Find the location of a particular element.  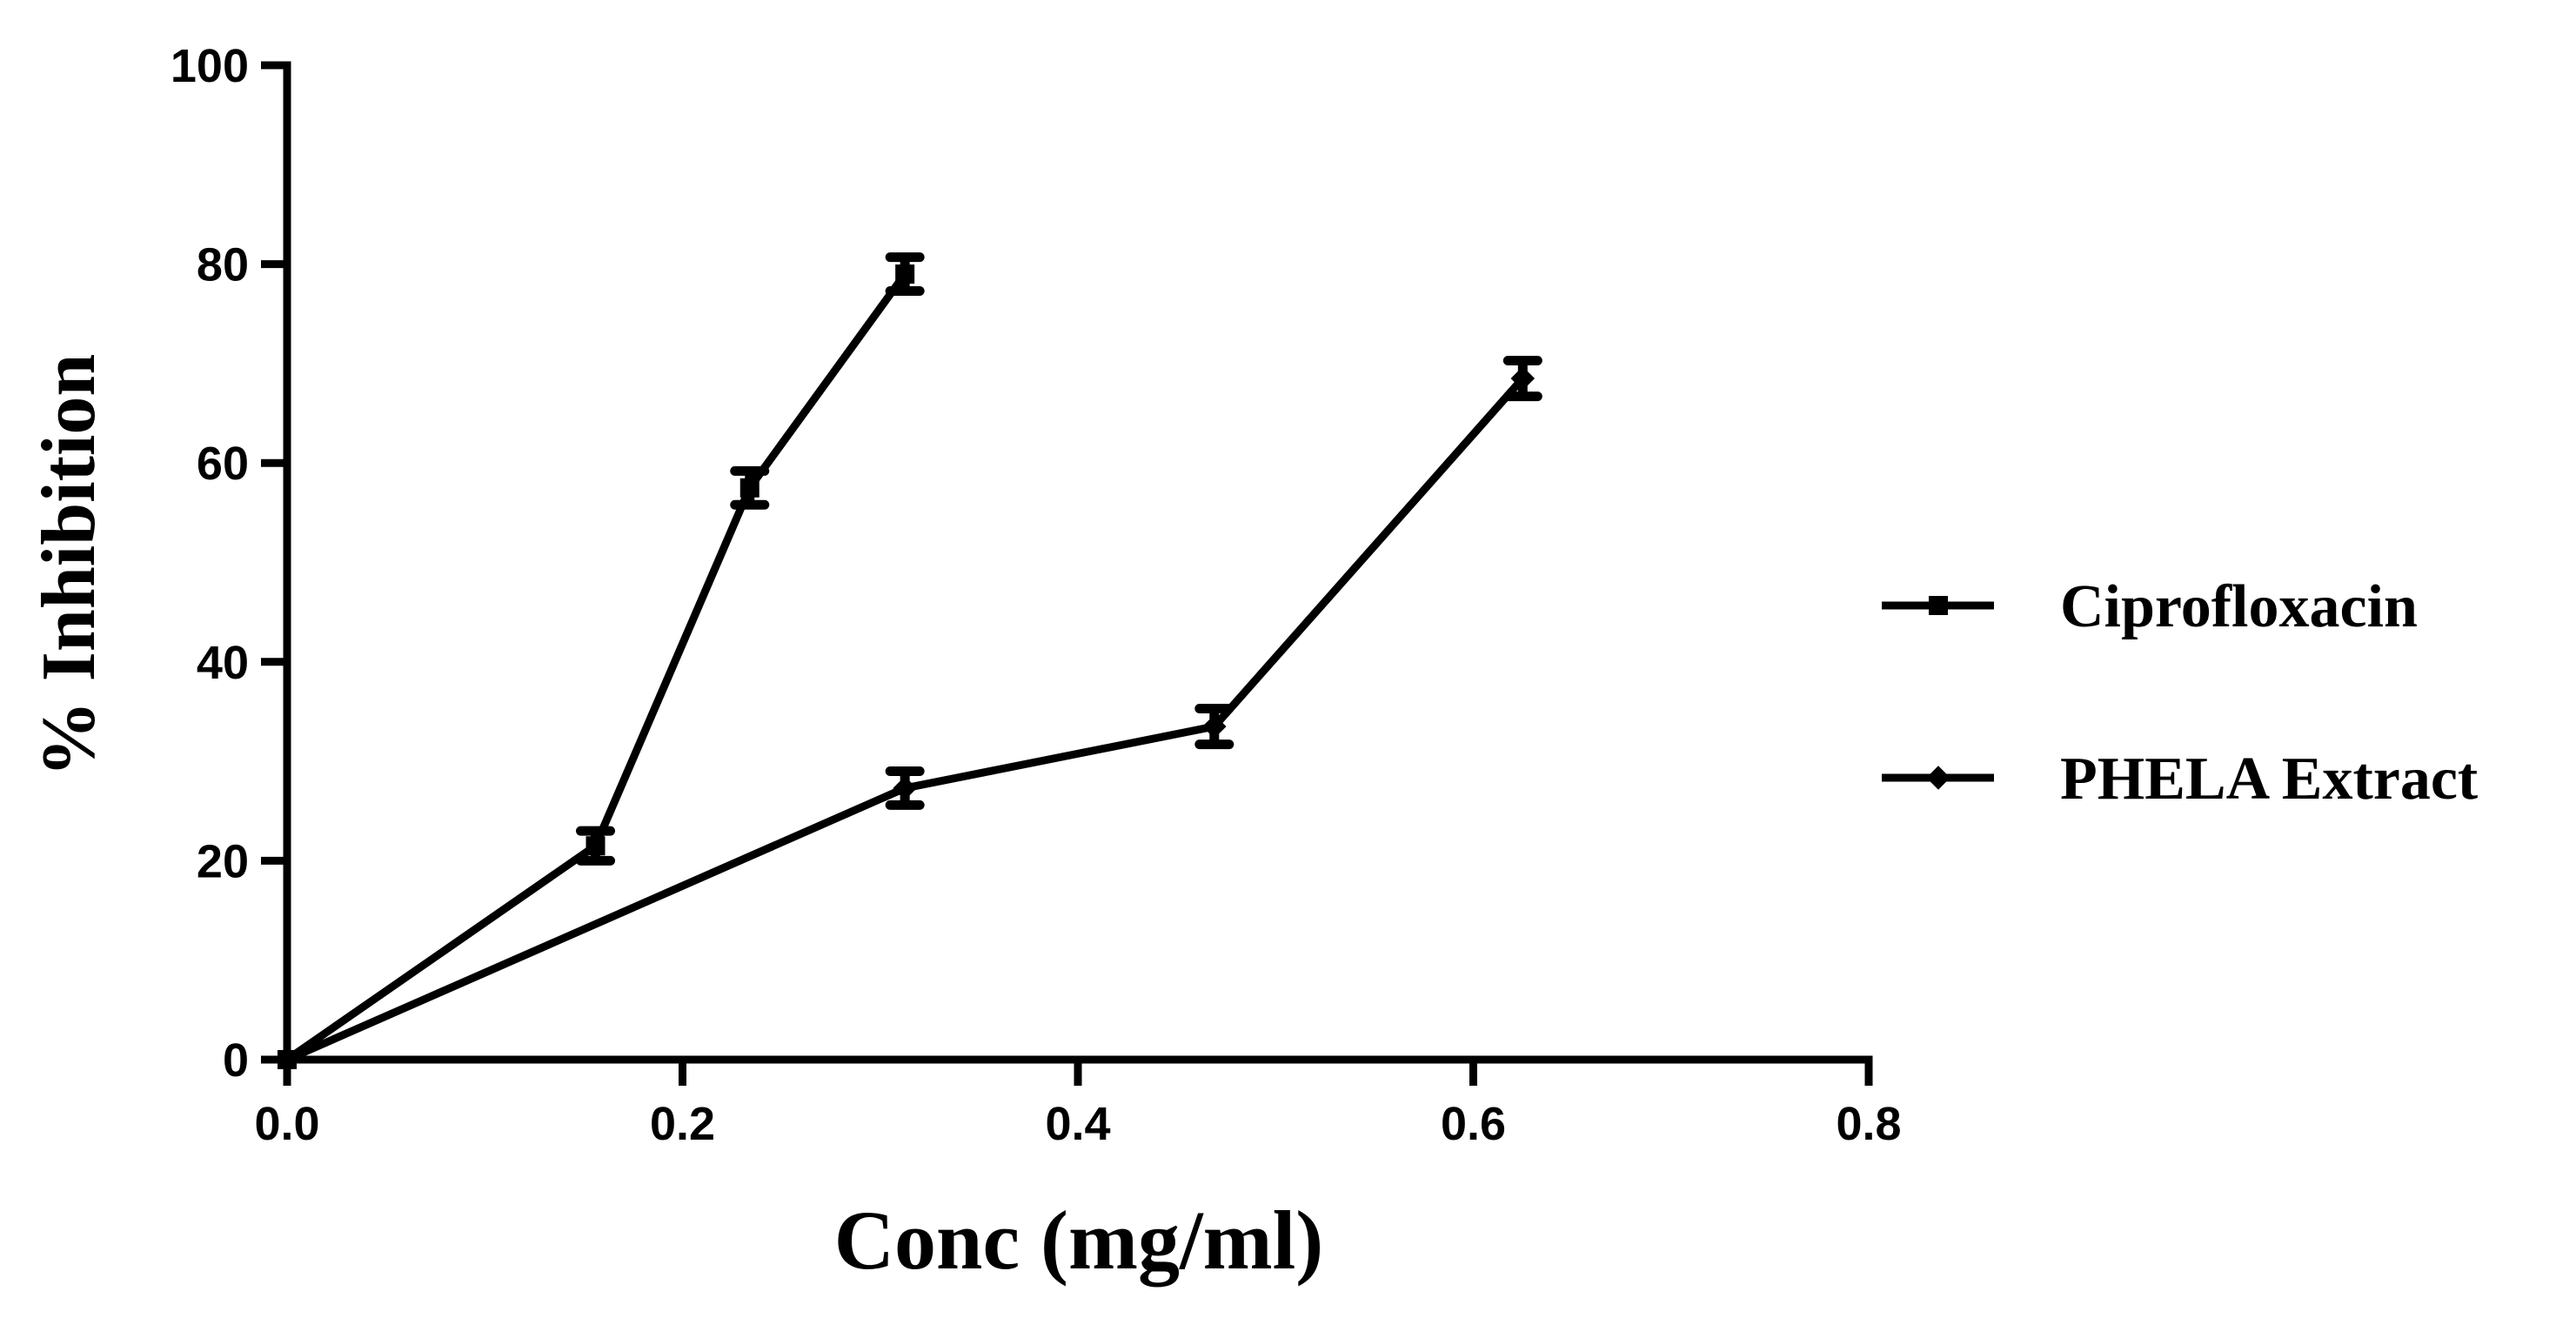

x-tick-label: 0.4 is located at coordinates (1077, 1124).